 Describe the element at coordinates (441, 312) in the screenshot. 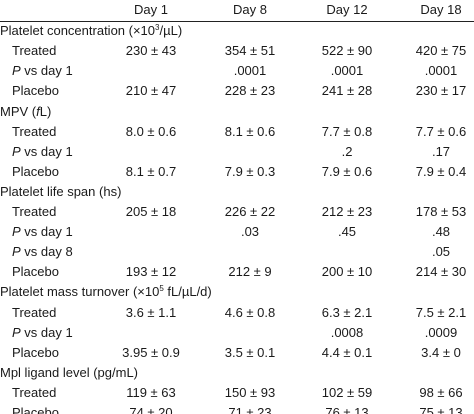

I see `table-cell: 7.5 ± 2.1` at that location.